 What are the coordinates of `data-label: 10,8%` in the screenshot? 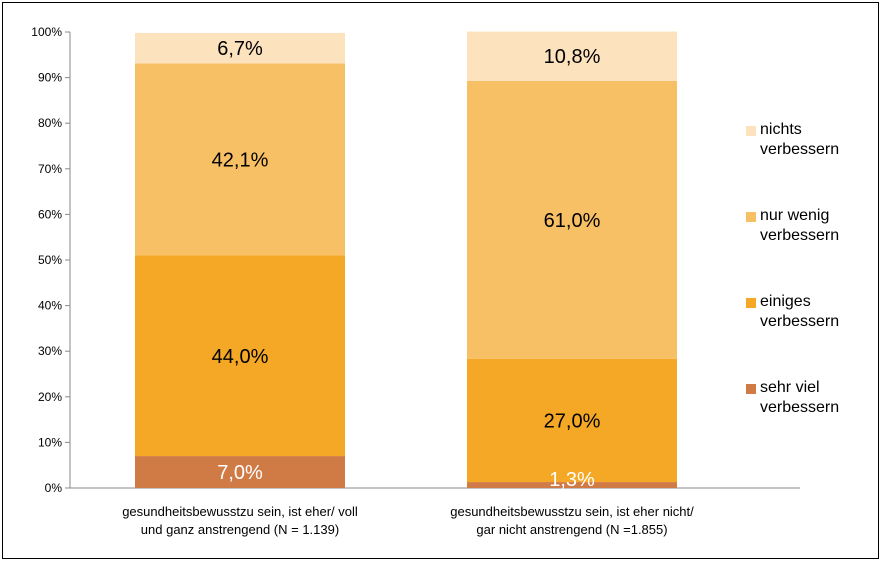 It's located at (572, 57).